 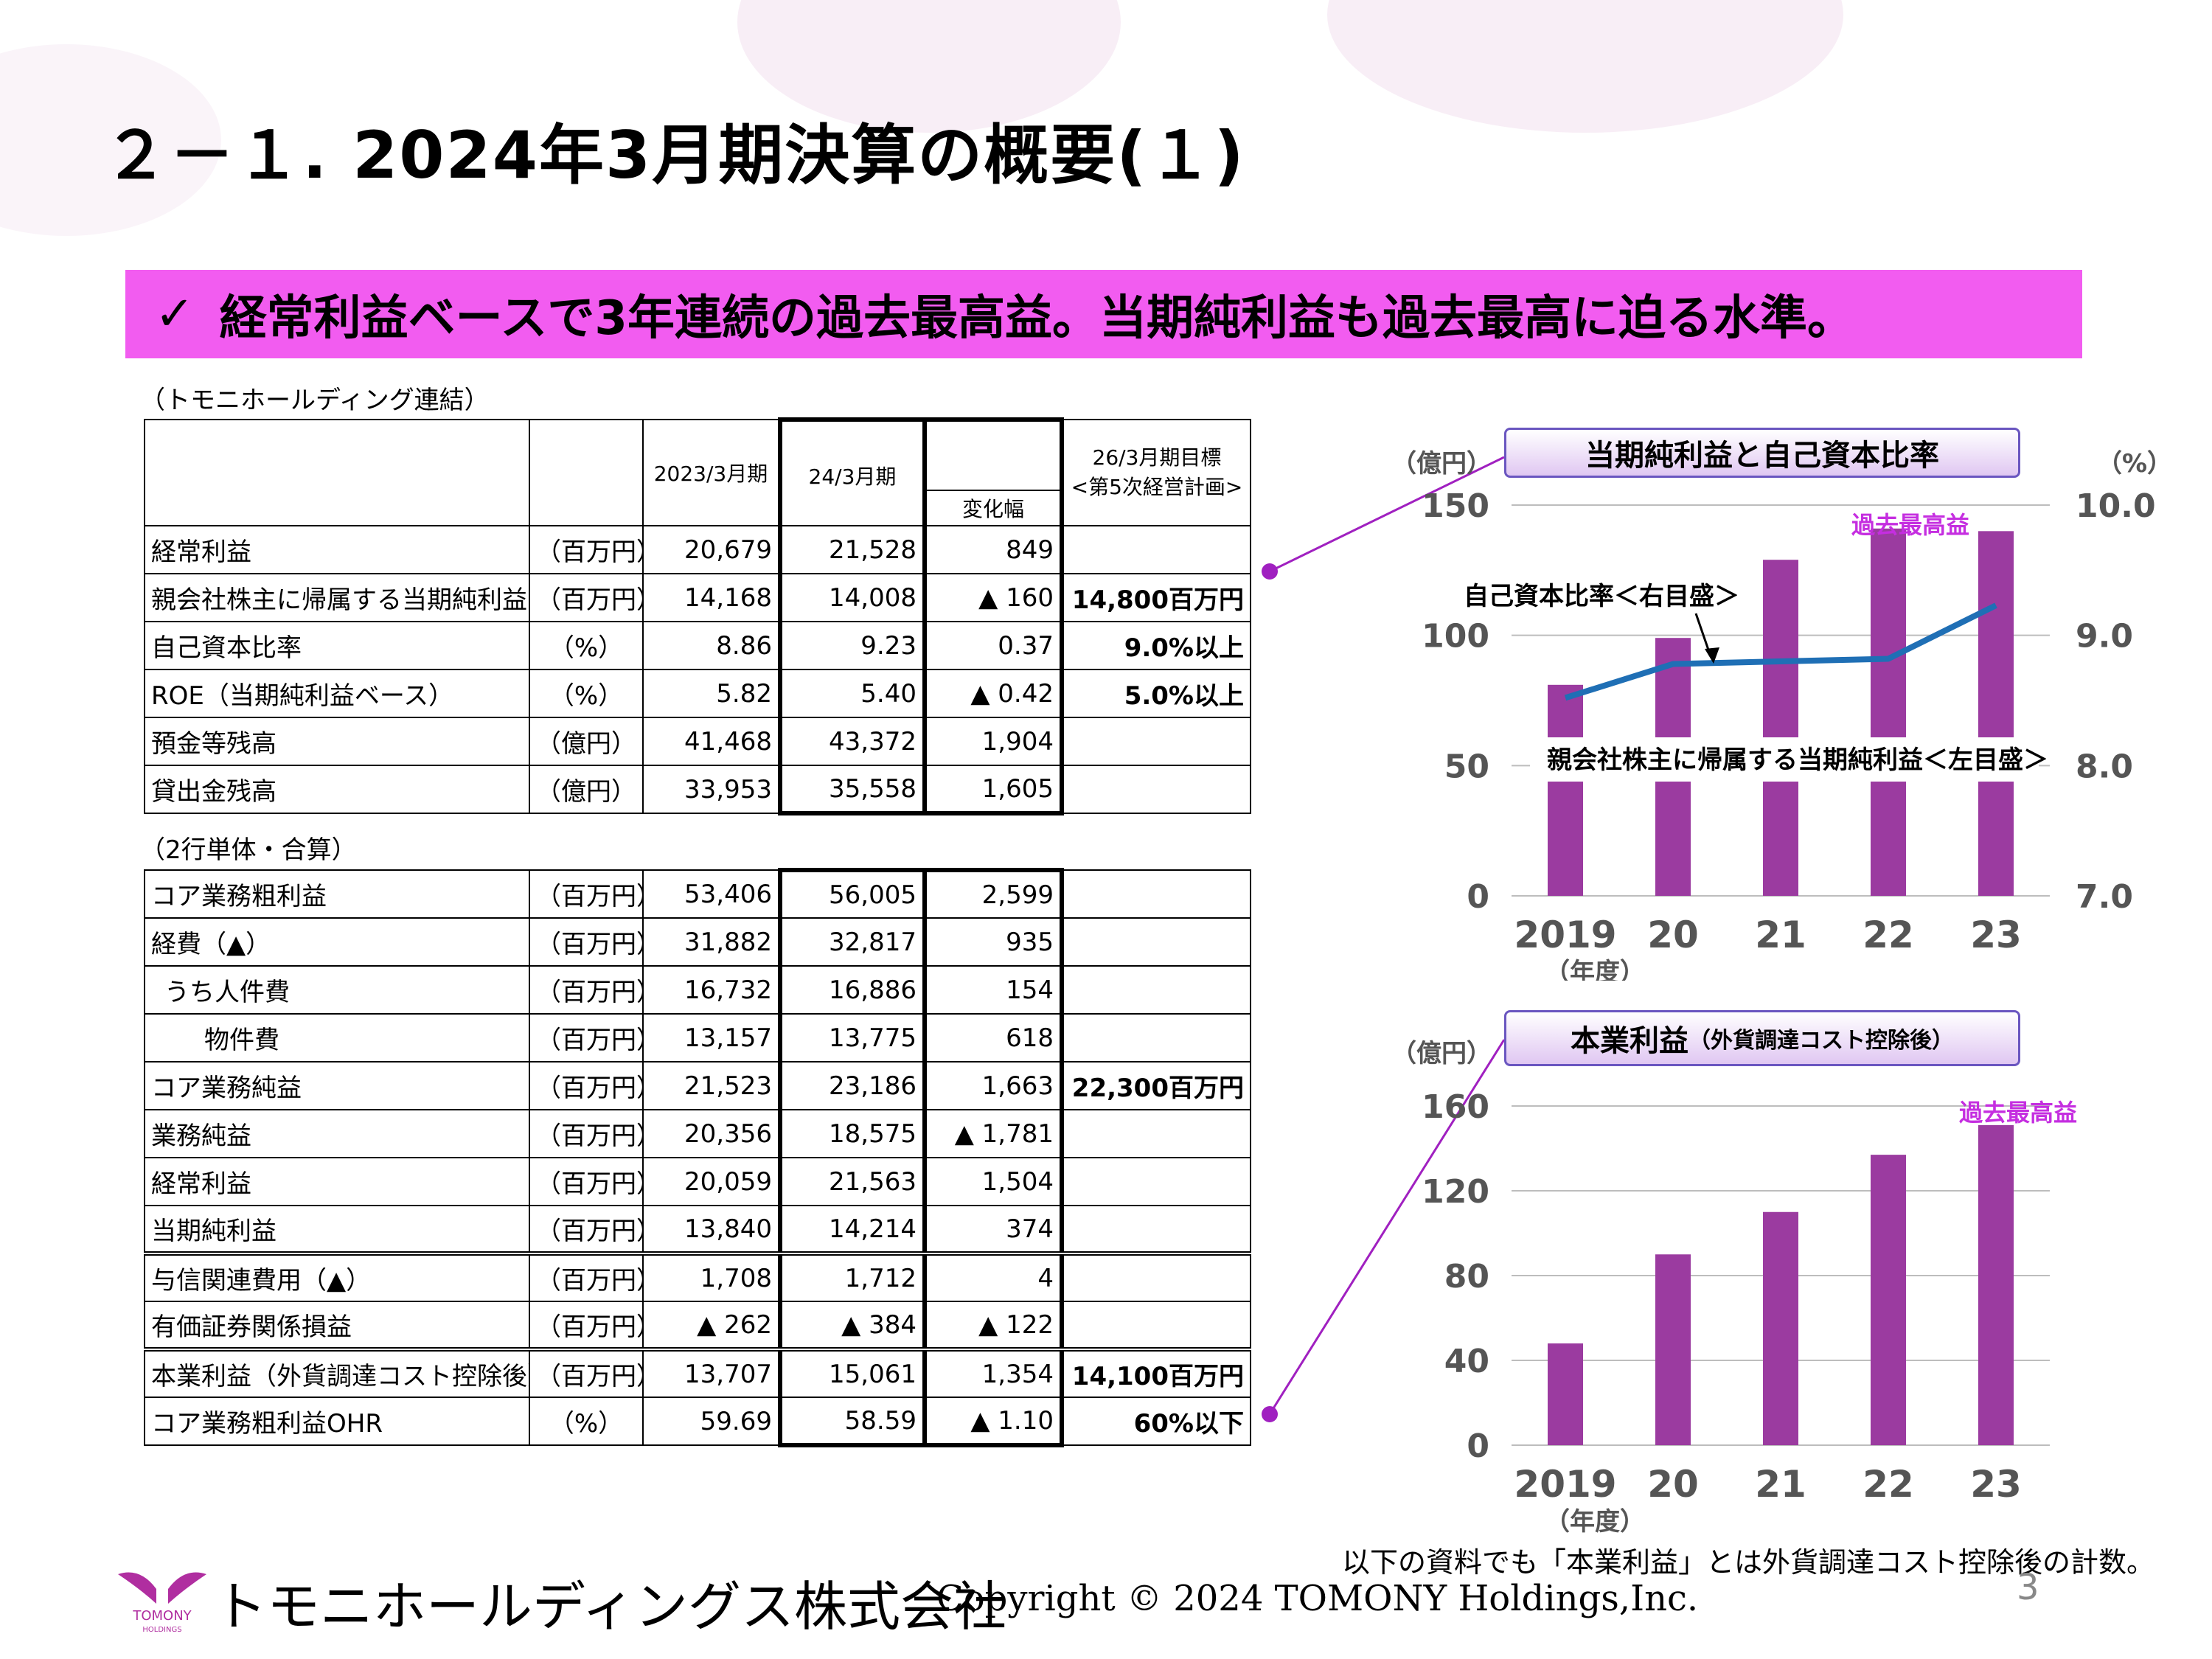 I want to click on company-logo: TOMONY HOLDINGS, so click(x=162, y=1602).